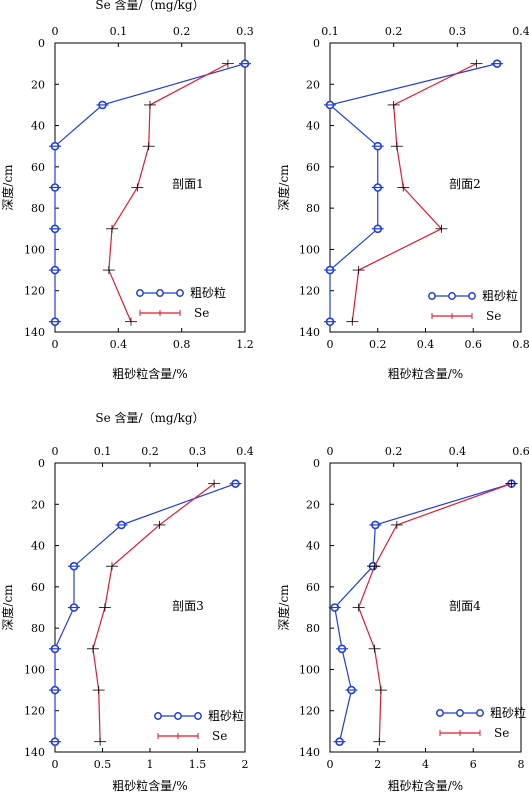 Image resolution: width=529 pixels, height=800 pixels. Describe the element at coordinates (309, 249) in the screenshot. I see `y-tick-label: 100` at that location.